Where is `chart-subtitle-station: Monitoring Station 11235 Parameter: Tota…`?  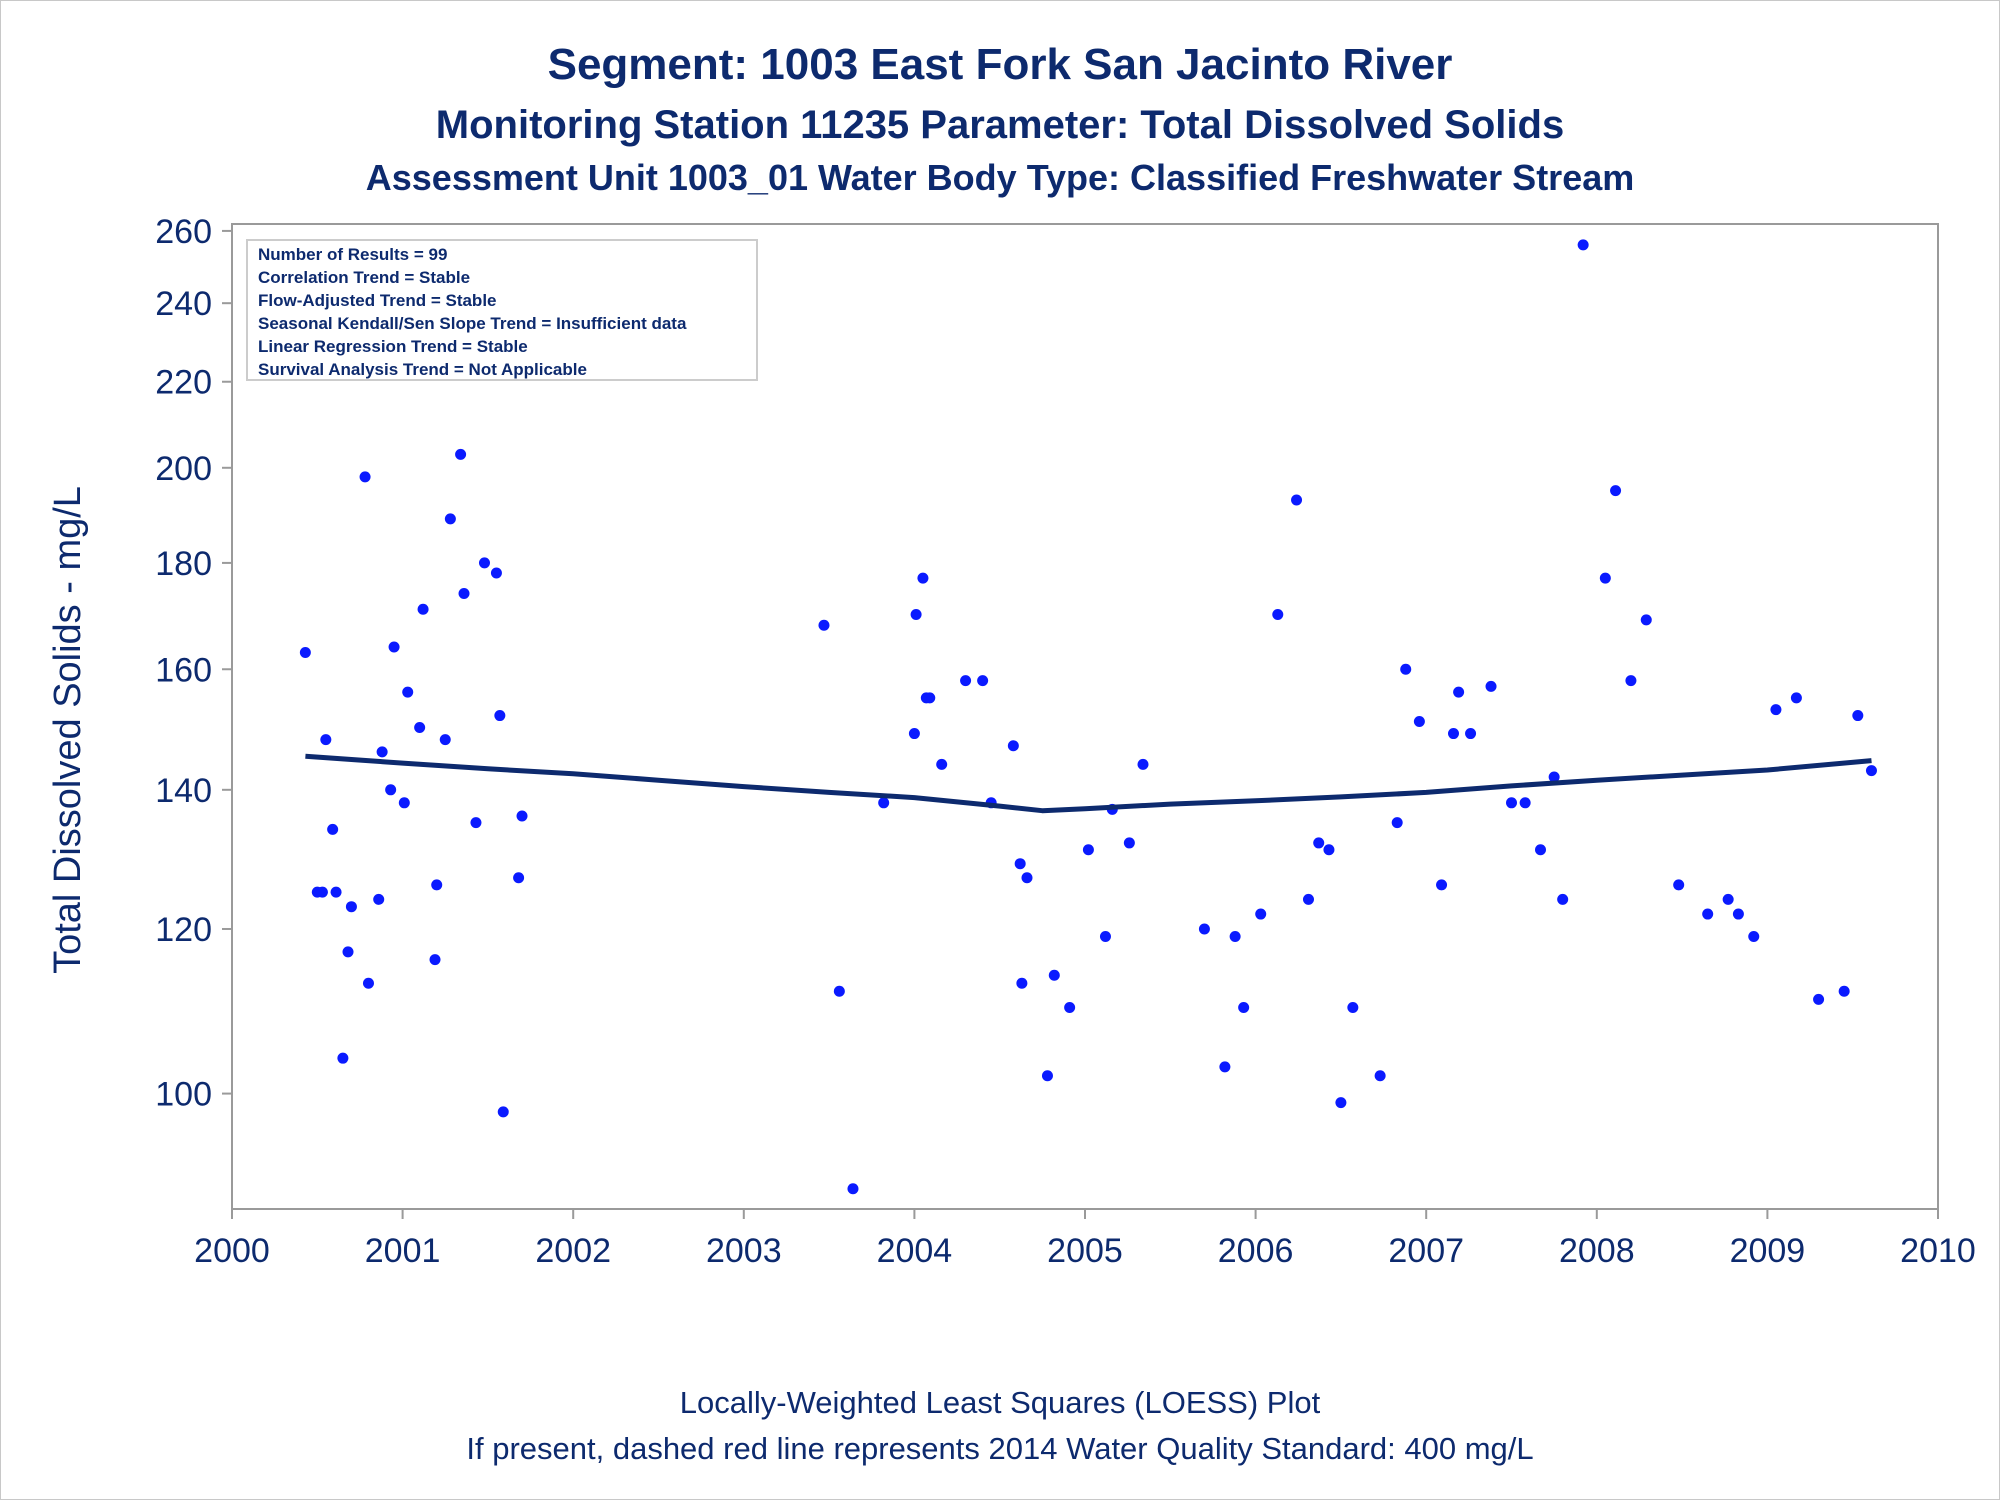 chart-subtitle-station: Monitoring Station 11235 Parameter: Tota… is located at coordinates (1000, 125).